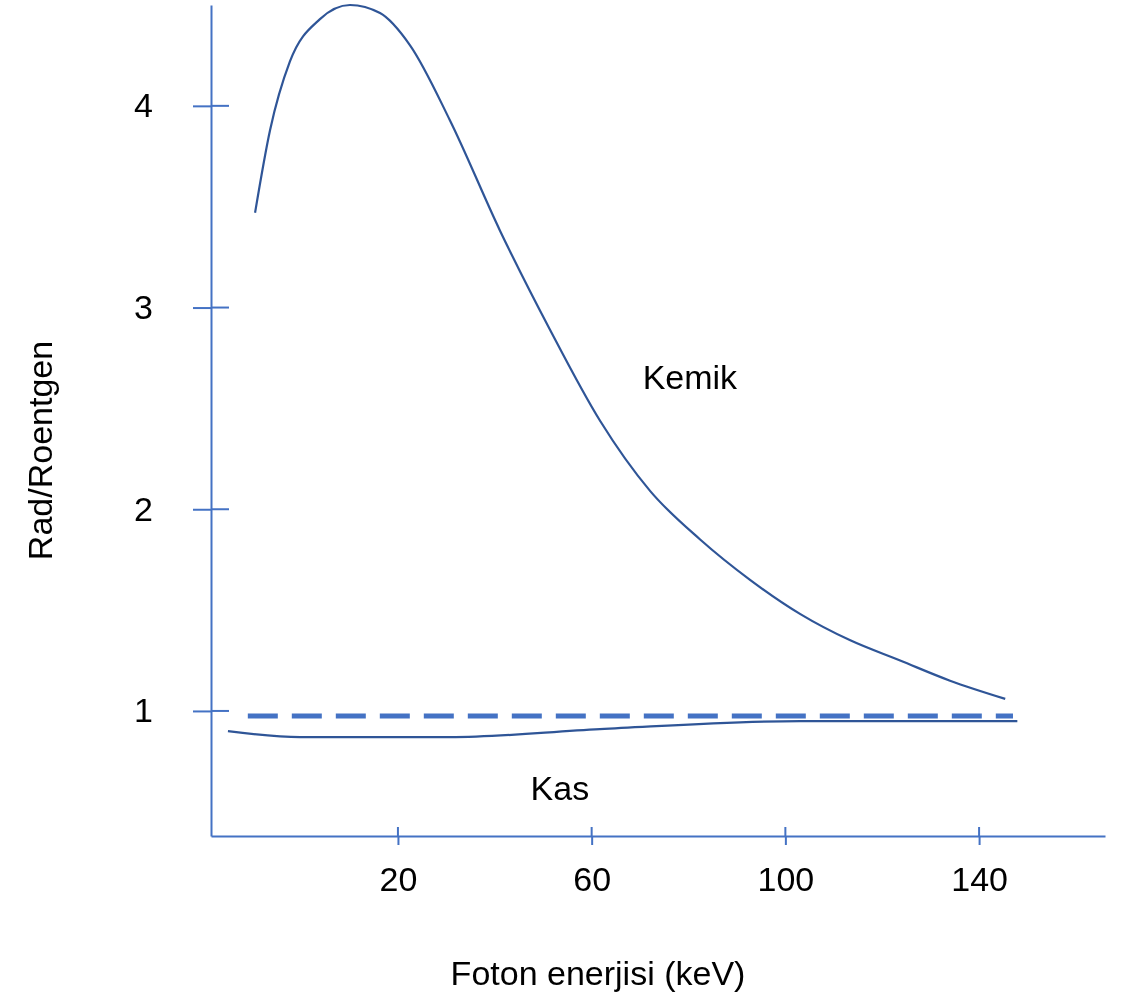  Describe the element at coordinates (598, 973) in the screenshot. I see `x-axis-title: Foton enerjisi (keV)` at that location.